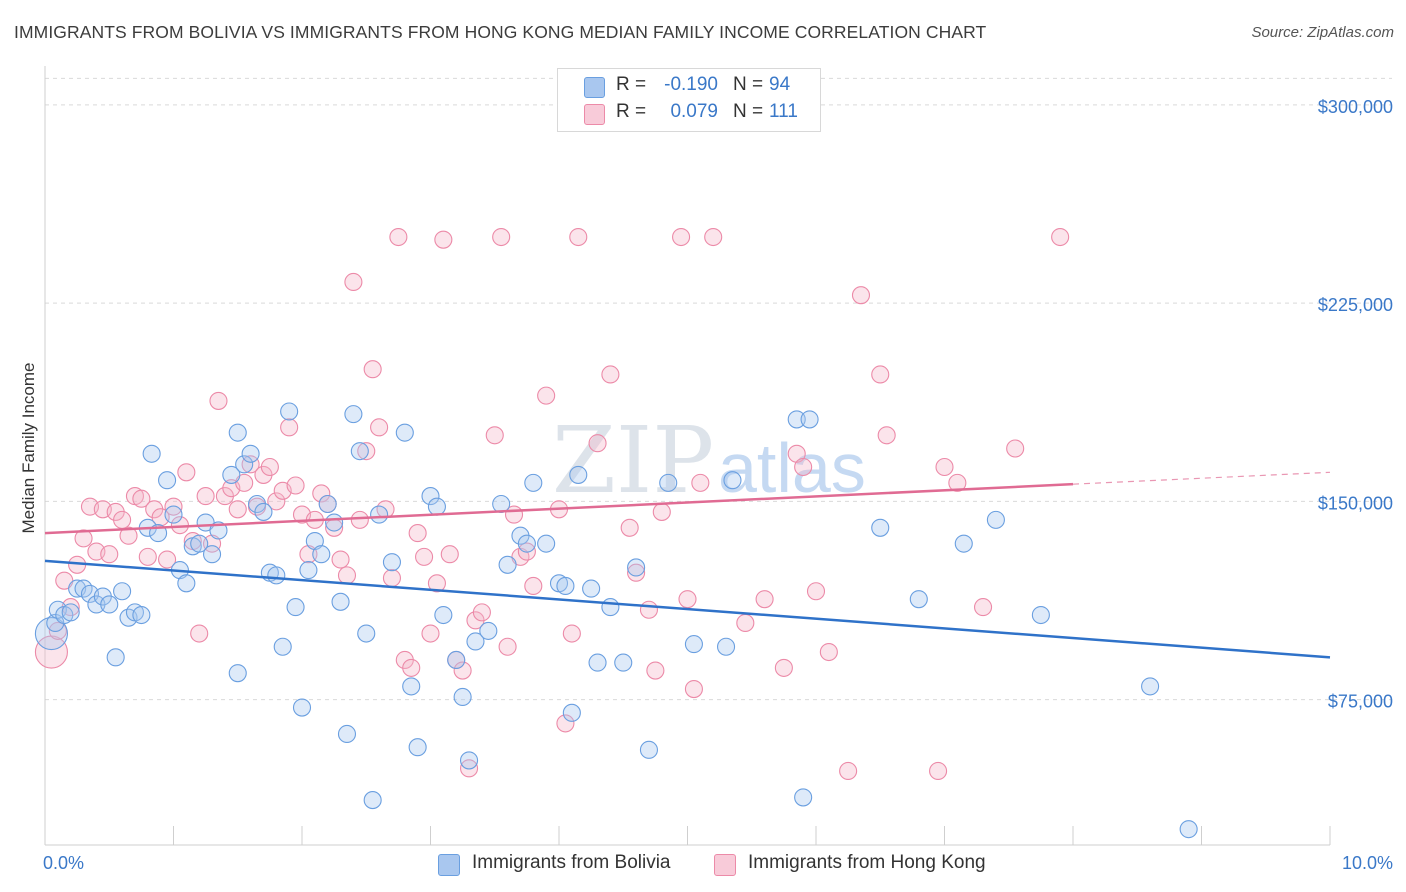 This screenshot has width=1406, height=892. What do you see at coordinates (1367, 863) in the screenshot?
I see `x-tick-label: 10.0%` at bounding box center [1367, 863].